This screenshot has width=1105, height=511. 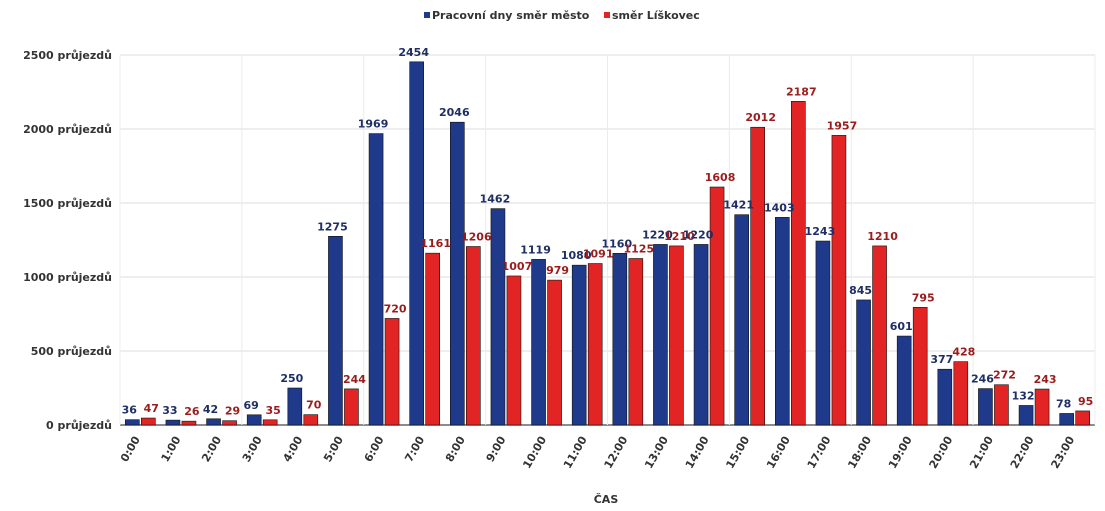 I want to click on x-tick-label: 23:00, so click(x=1063, y=452).